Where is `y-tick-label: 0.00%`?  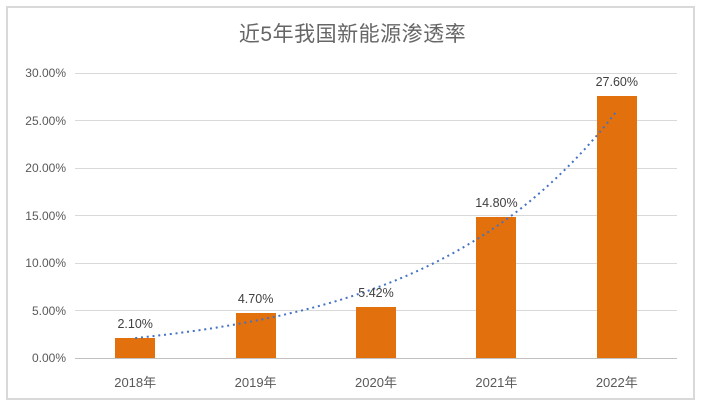 y-tick-label: 0.00% is located at coordinates (48, 358).